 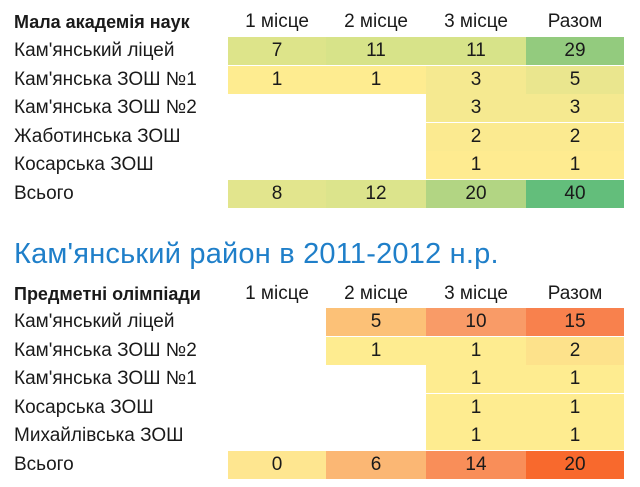 What do you see at coordinates (376, 322) in the screenshot?
I see `cell-2nd: 5` at bounding box center [376, 322].